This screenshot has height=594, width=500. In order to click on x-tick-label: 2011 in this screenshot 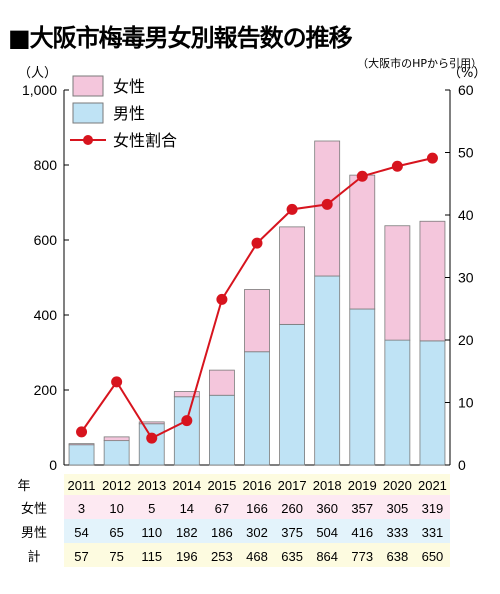, I will do `click(82, 485)`.